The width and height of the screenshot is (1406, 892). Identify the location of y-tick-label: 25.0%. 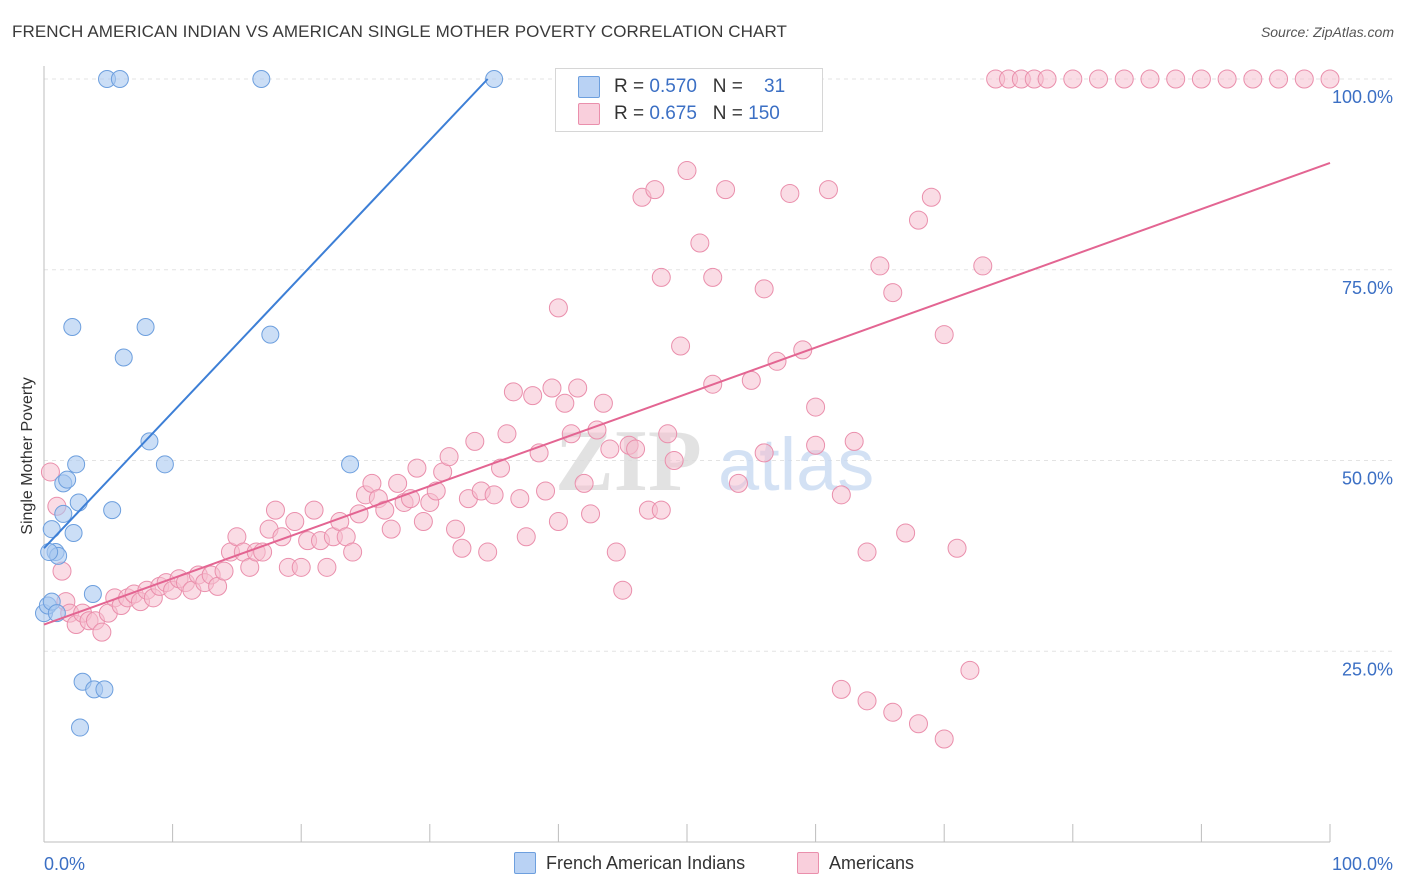
(1367, 669).